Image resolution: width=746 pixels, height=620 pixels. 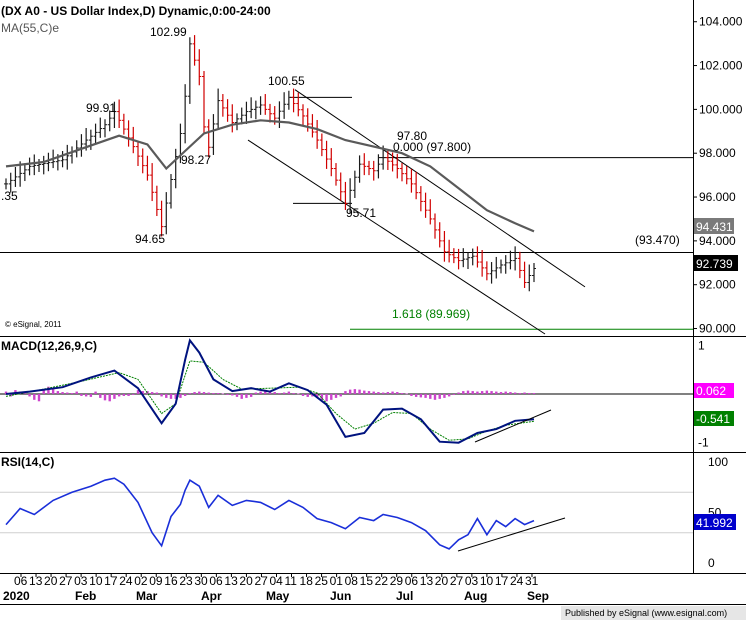 I want to click on x-date-label: 18, so click(x=307, y=581).